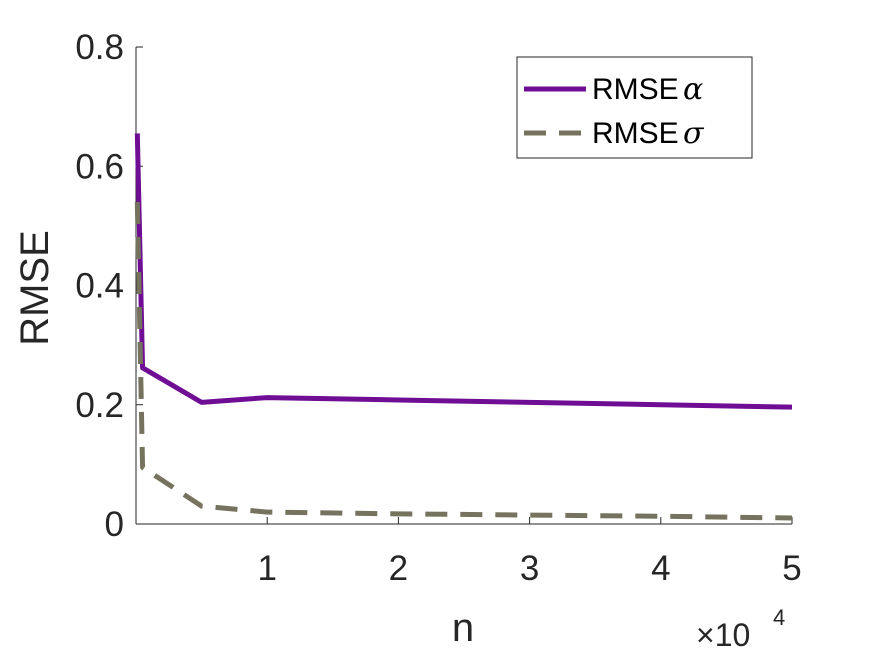  I want to click on x-tick-label: 5, so click(791, 568).